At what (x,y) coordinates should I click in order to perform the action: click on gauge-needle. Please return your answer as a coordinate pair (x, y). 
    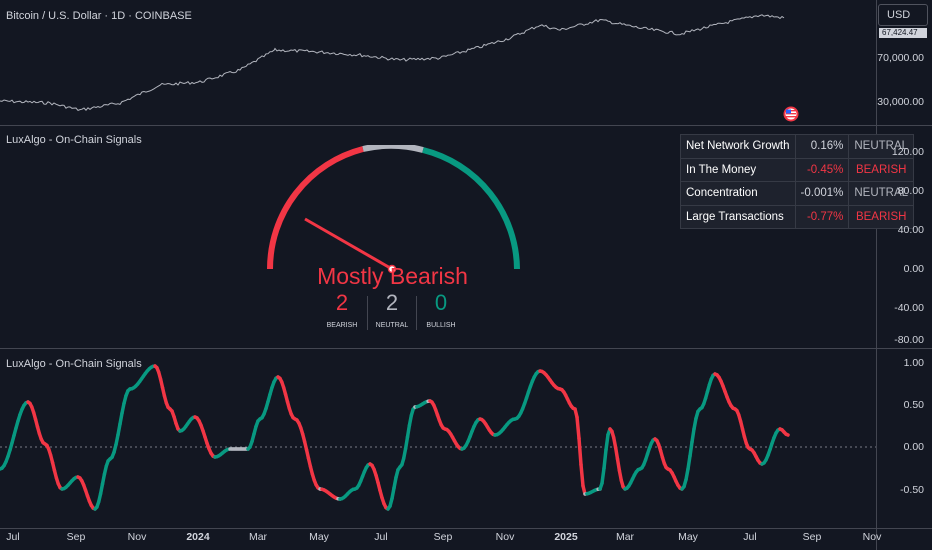
    Looking at the image, I should click on (348, 244).